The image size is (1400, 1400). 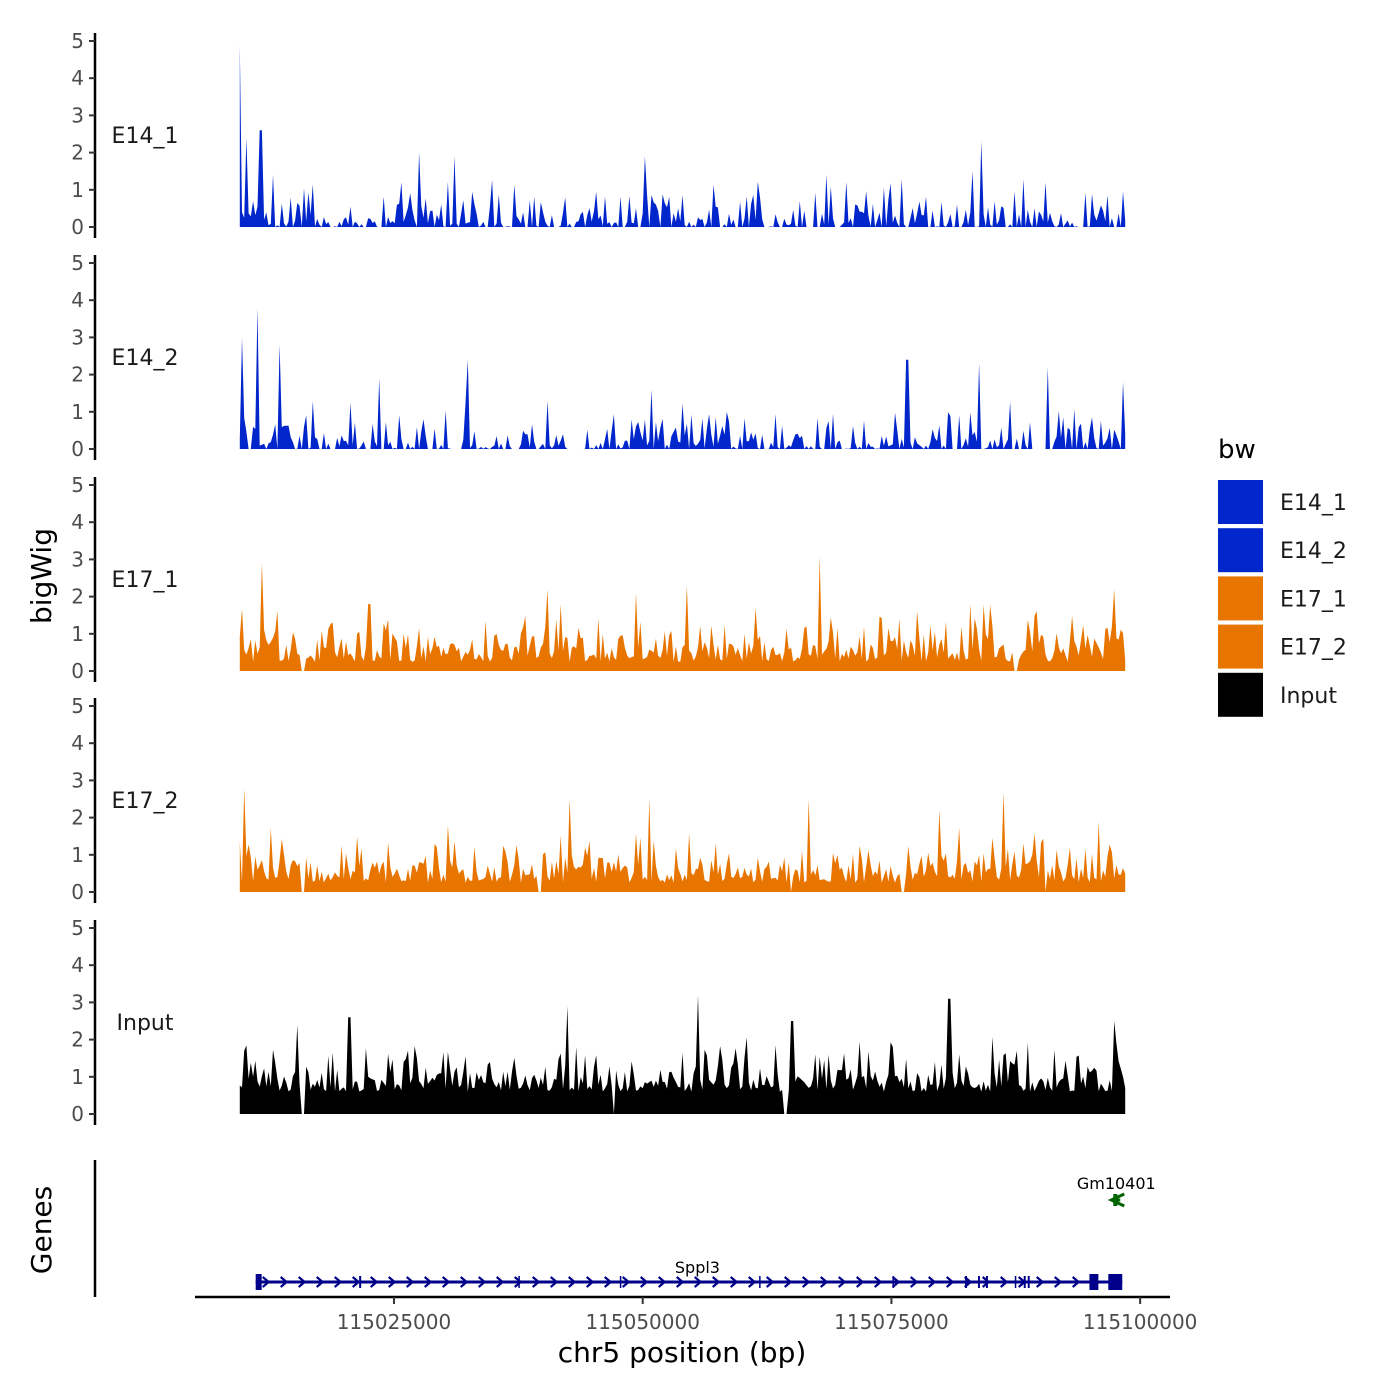 I want to click on y-axis-title: bigWig, so click(x=41, y=576).